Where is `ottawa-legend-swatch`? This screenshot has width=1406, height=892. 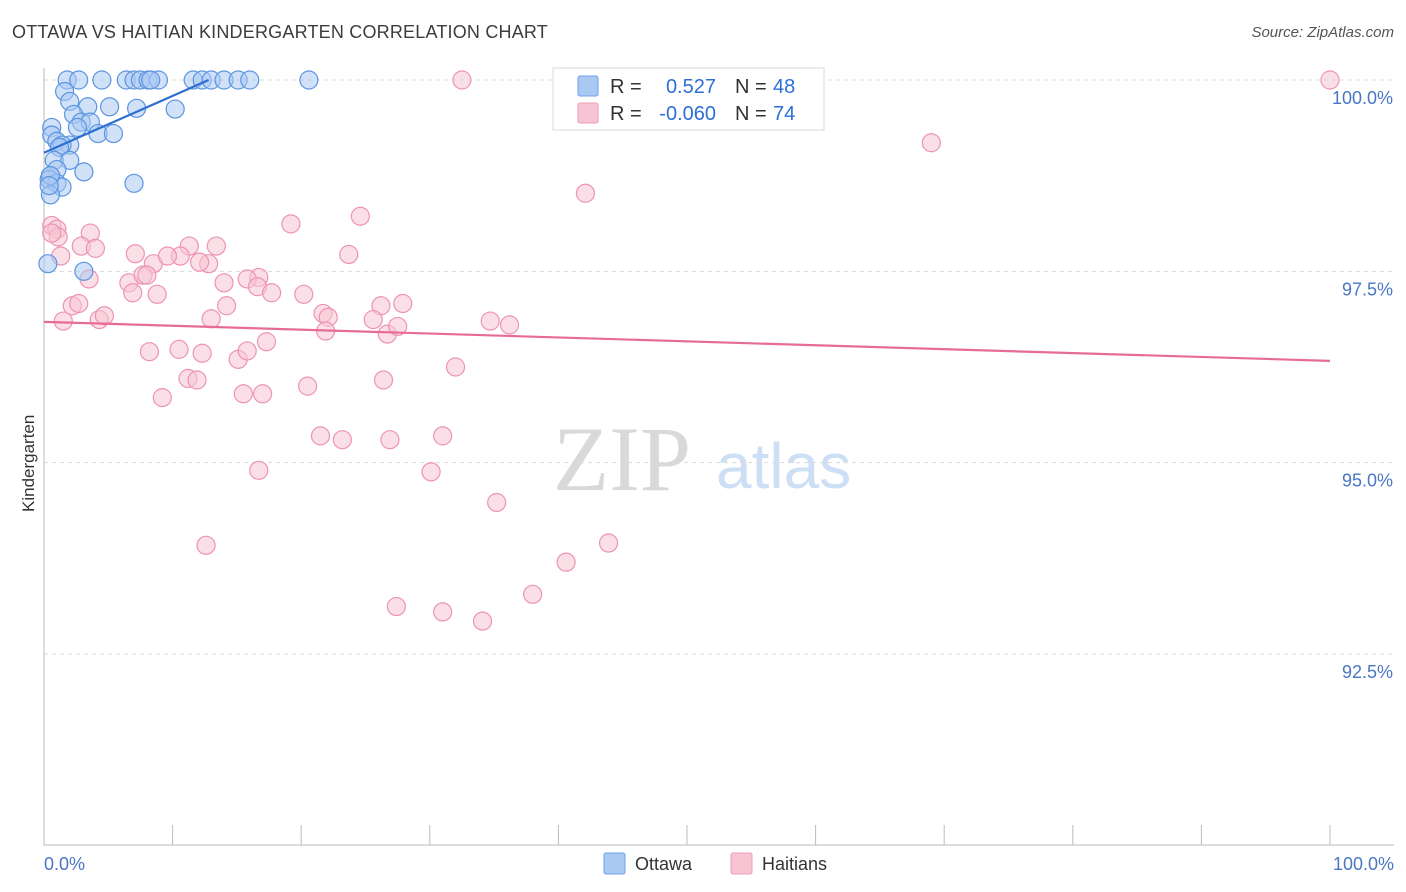
ottawa-legend-swatch is located at coordinates (614, 863).